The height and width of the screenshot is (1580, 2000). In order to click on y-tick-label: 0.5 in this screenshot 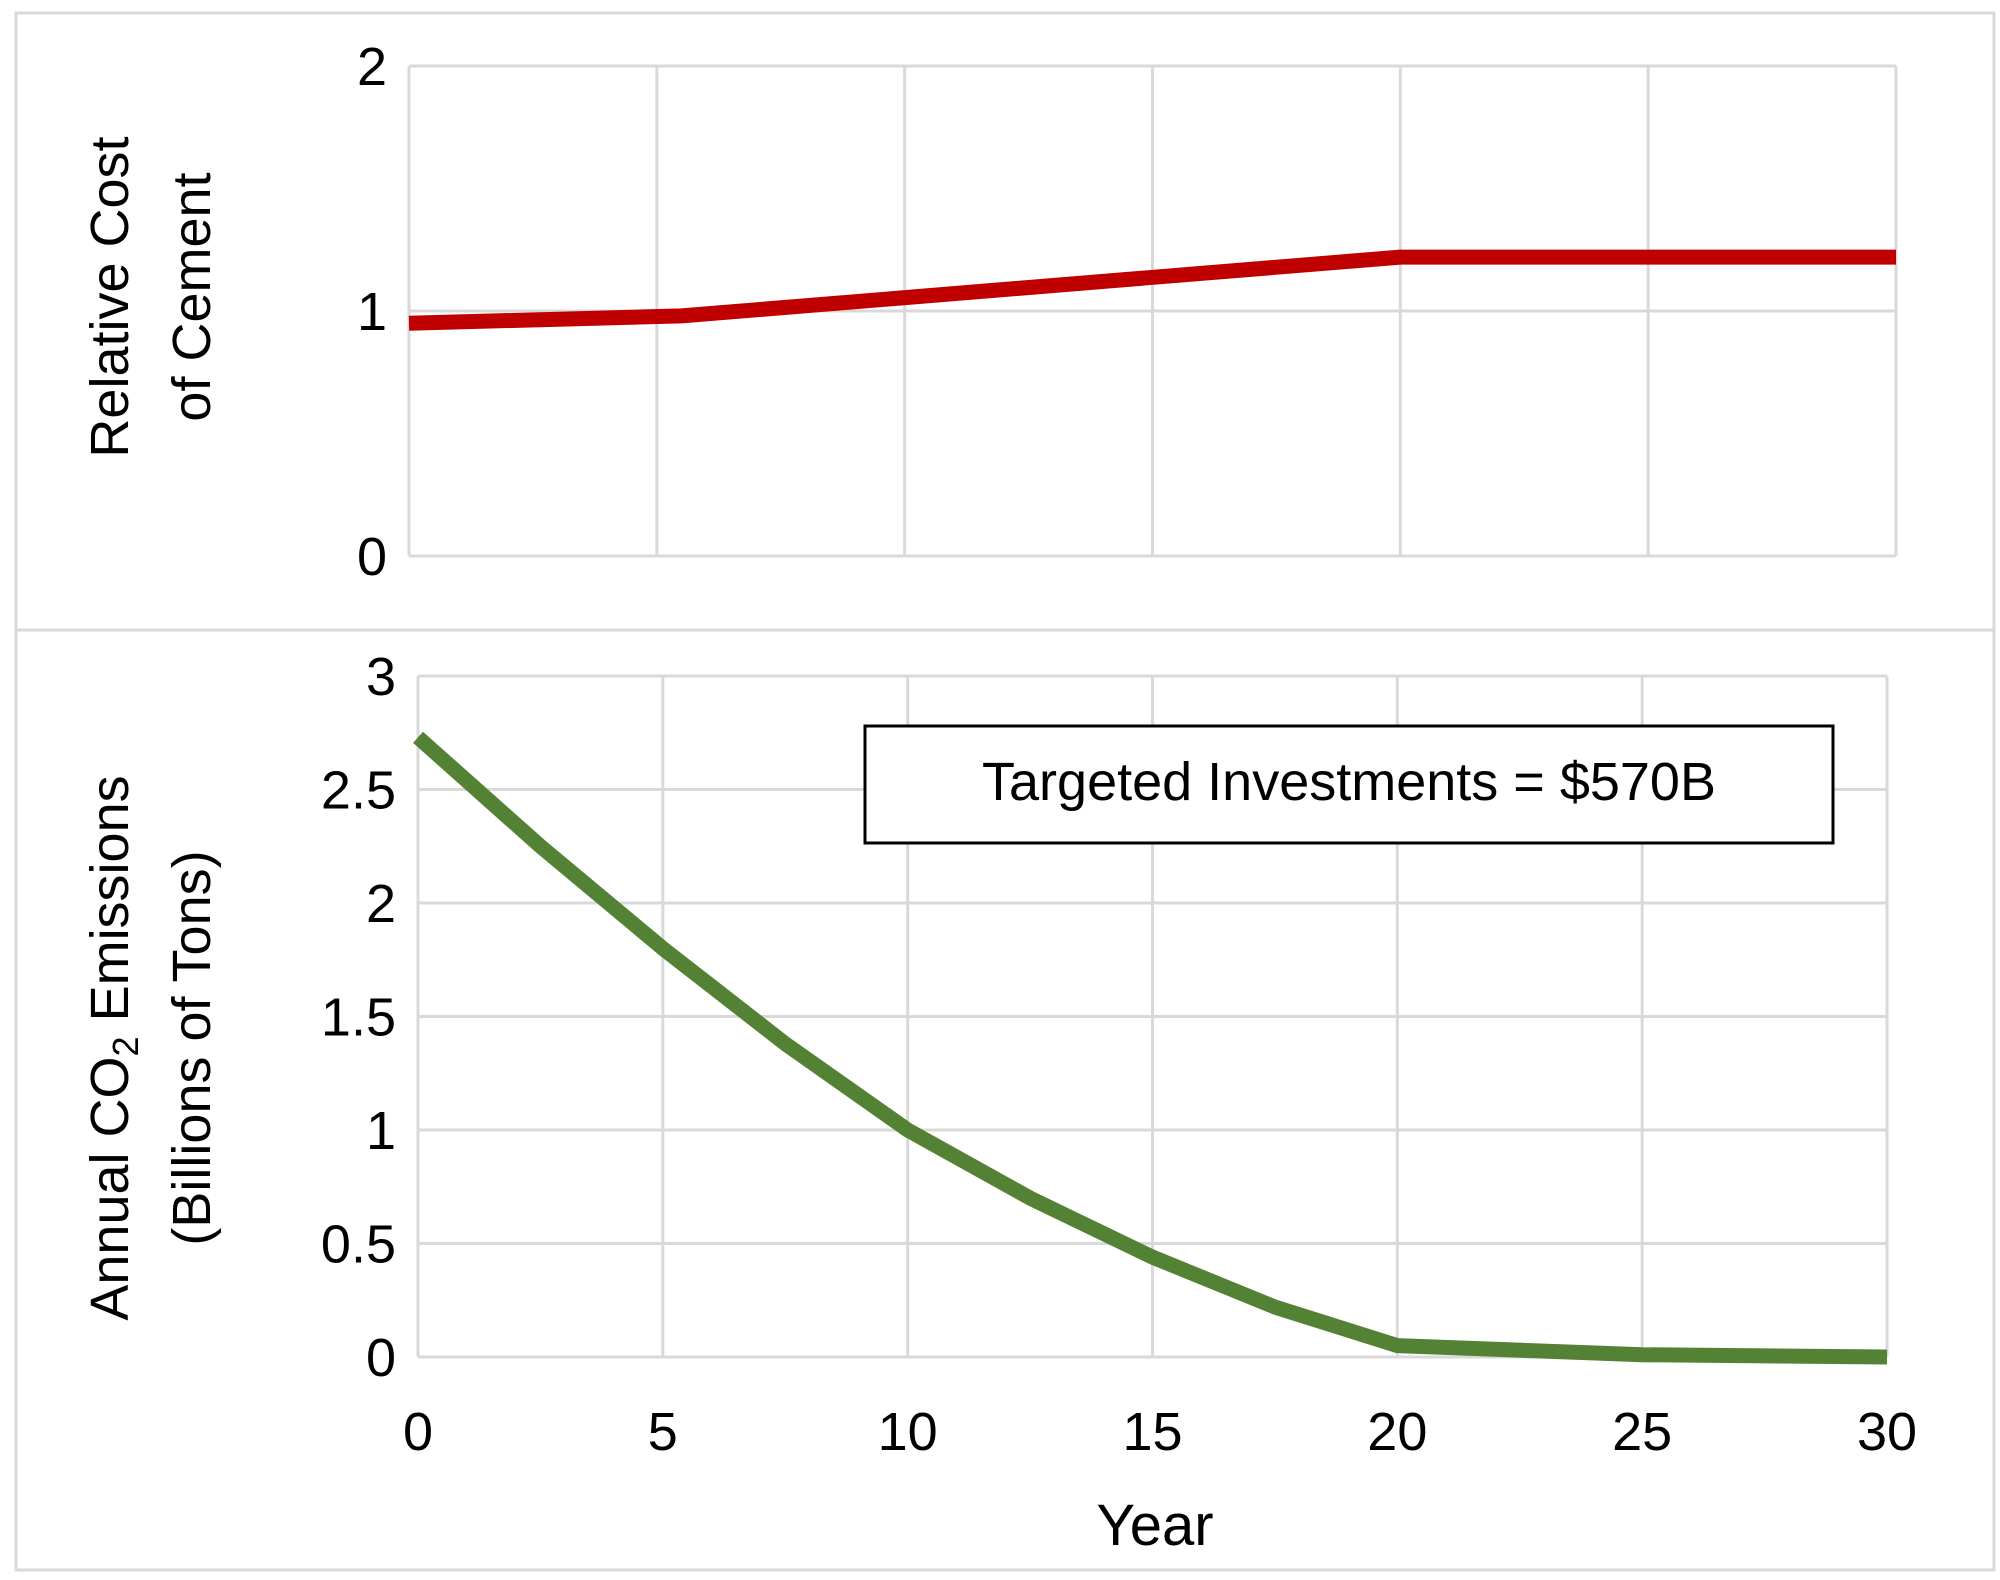, I will do `click(358, 1245)`.